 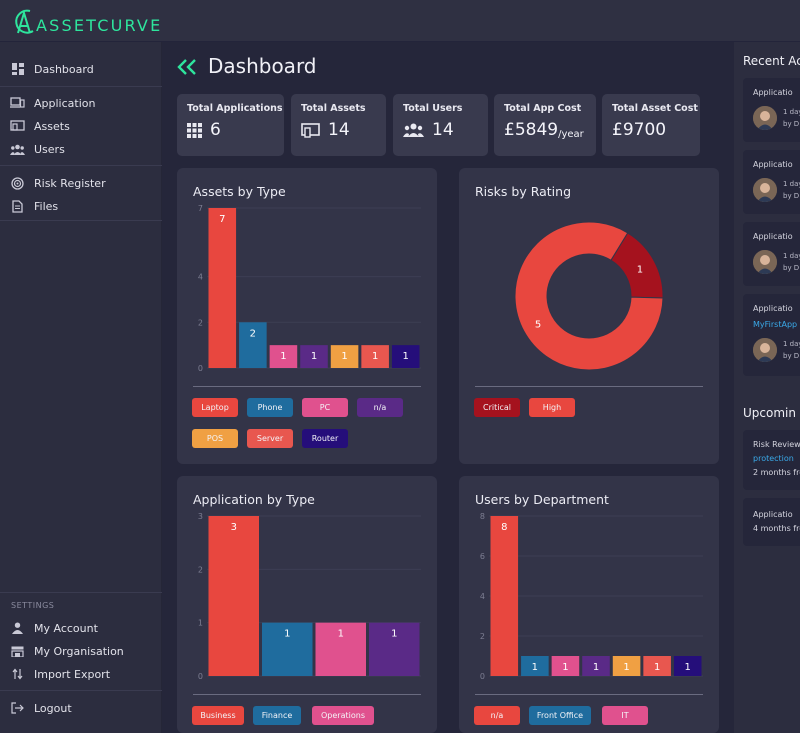 What do you see at coordinates (270, 407) in the screenshot?
I see `legend-pill-phone: Phone` at bounding box center [270, 407].